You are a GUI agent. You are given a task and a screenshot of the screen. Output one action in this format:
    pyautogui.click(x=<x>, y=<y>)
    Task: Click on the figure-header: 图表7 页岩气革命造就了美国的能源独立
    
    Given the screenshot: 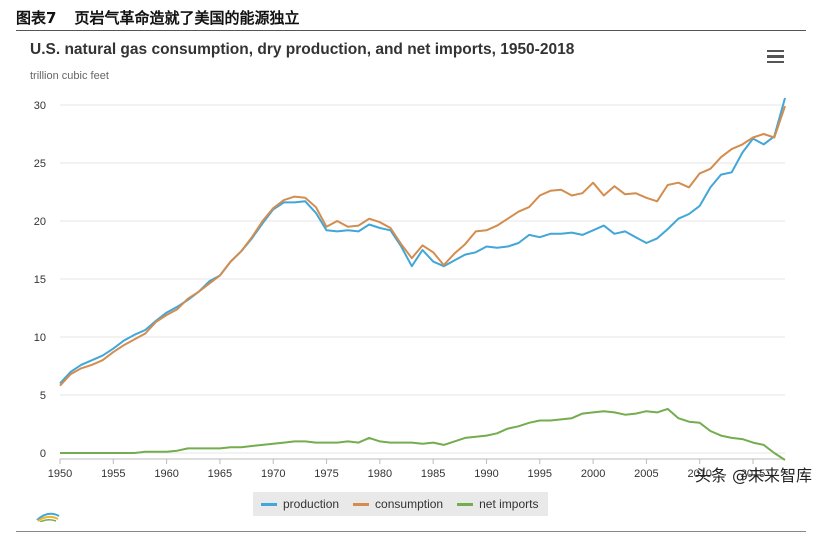 What is the action you would take?
    pyautogui.click(x=411, y=17)
    